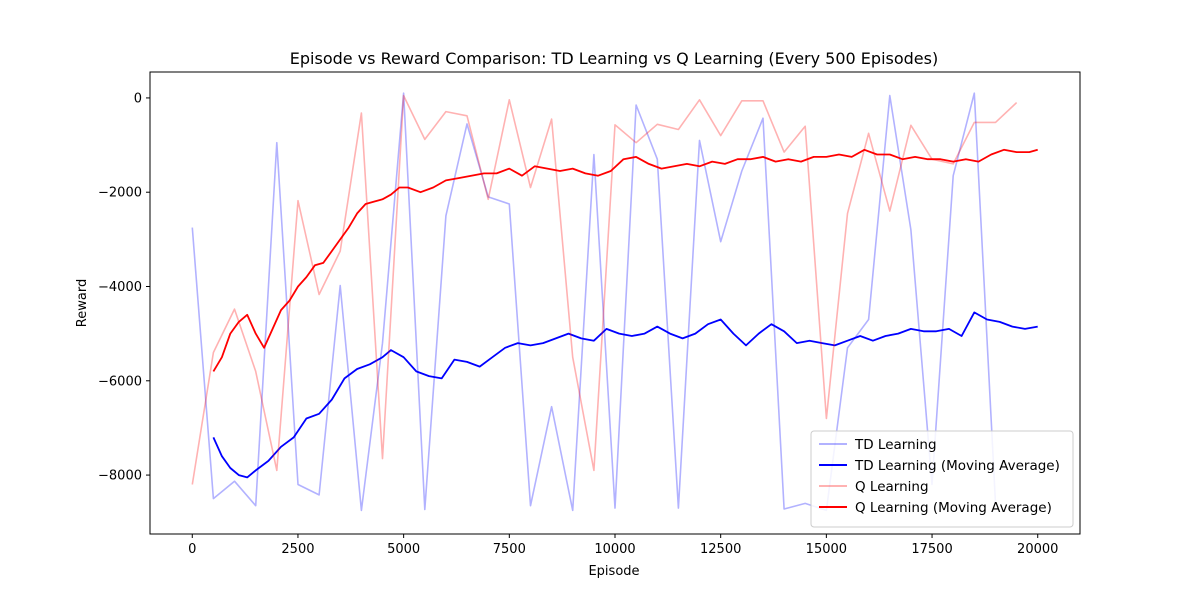 This screenshot has height=600, width=1200. What do you see at coordinates (120, 193) in the screenshot?
I see `y-tick-label: −2000` at bounding box center [120, 193].